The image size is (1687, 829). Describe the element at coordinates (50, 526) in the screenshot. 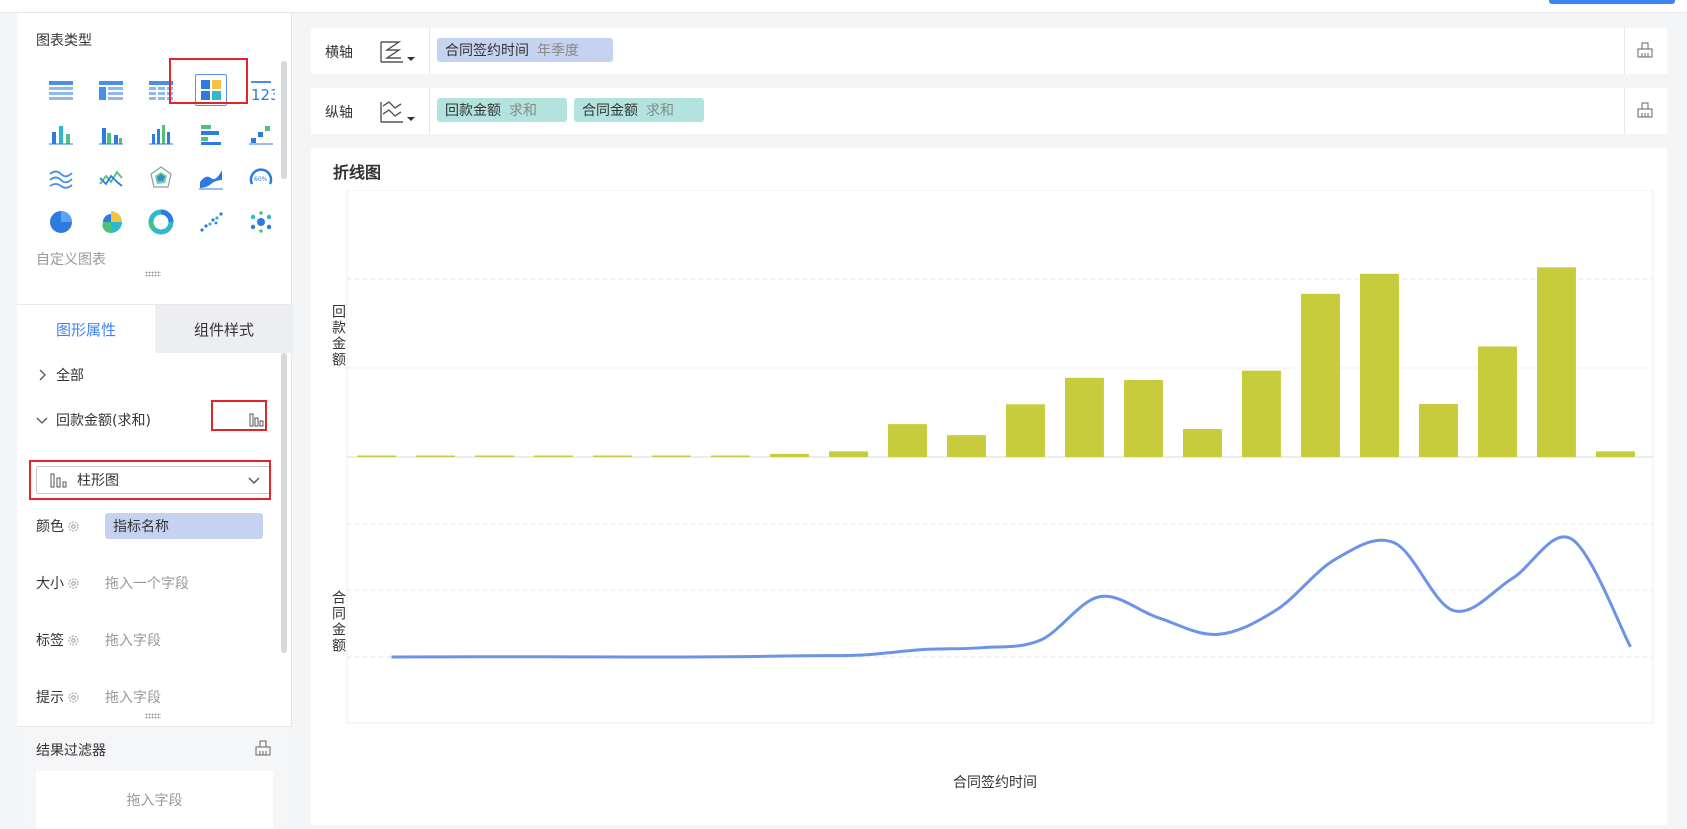

I see `color-label: 颜色` at that location.